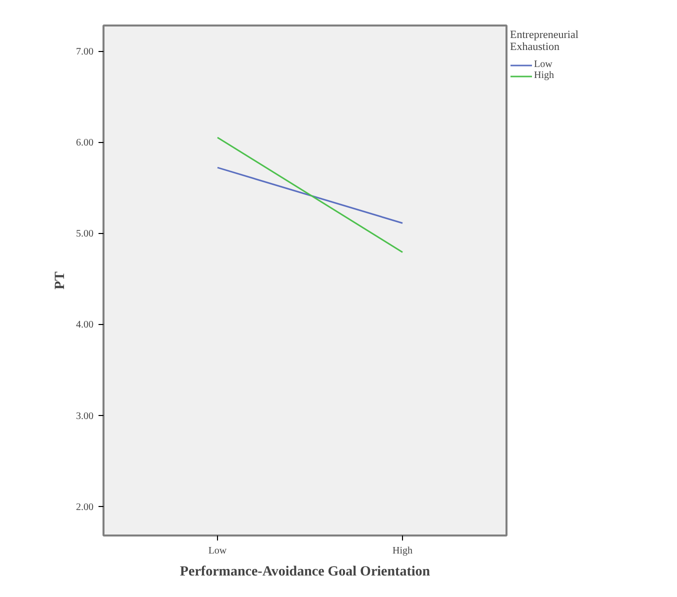  I want to click on legend-title: Entrepreneurial Exhaustion, so click(544, 41).